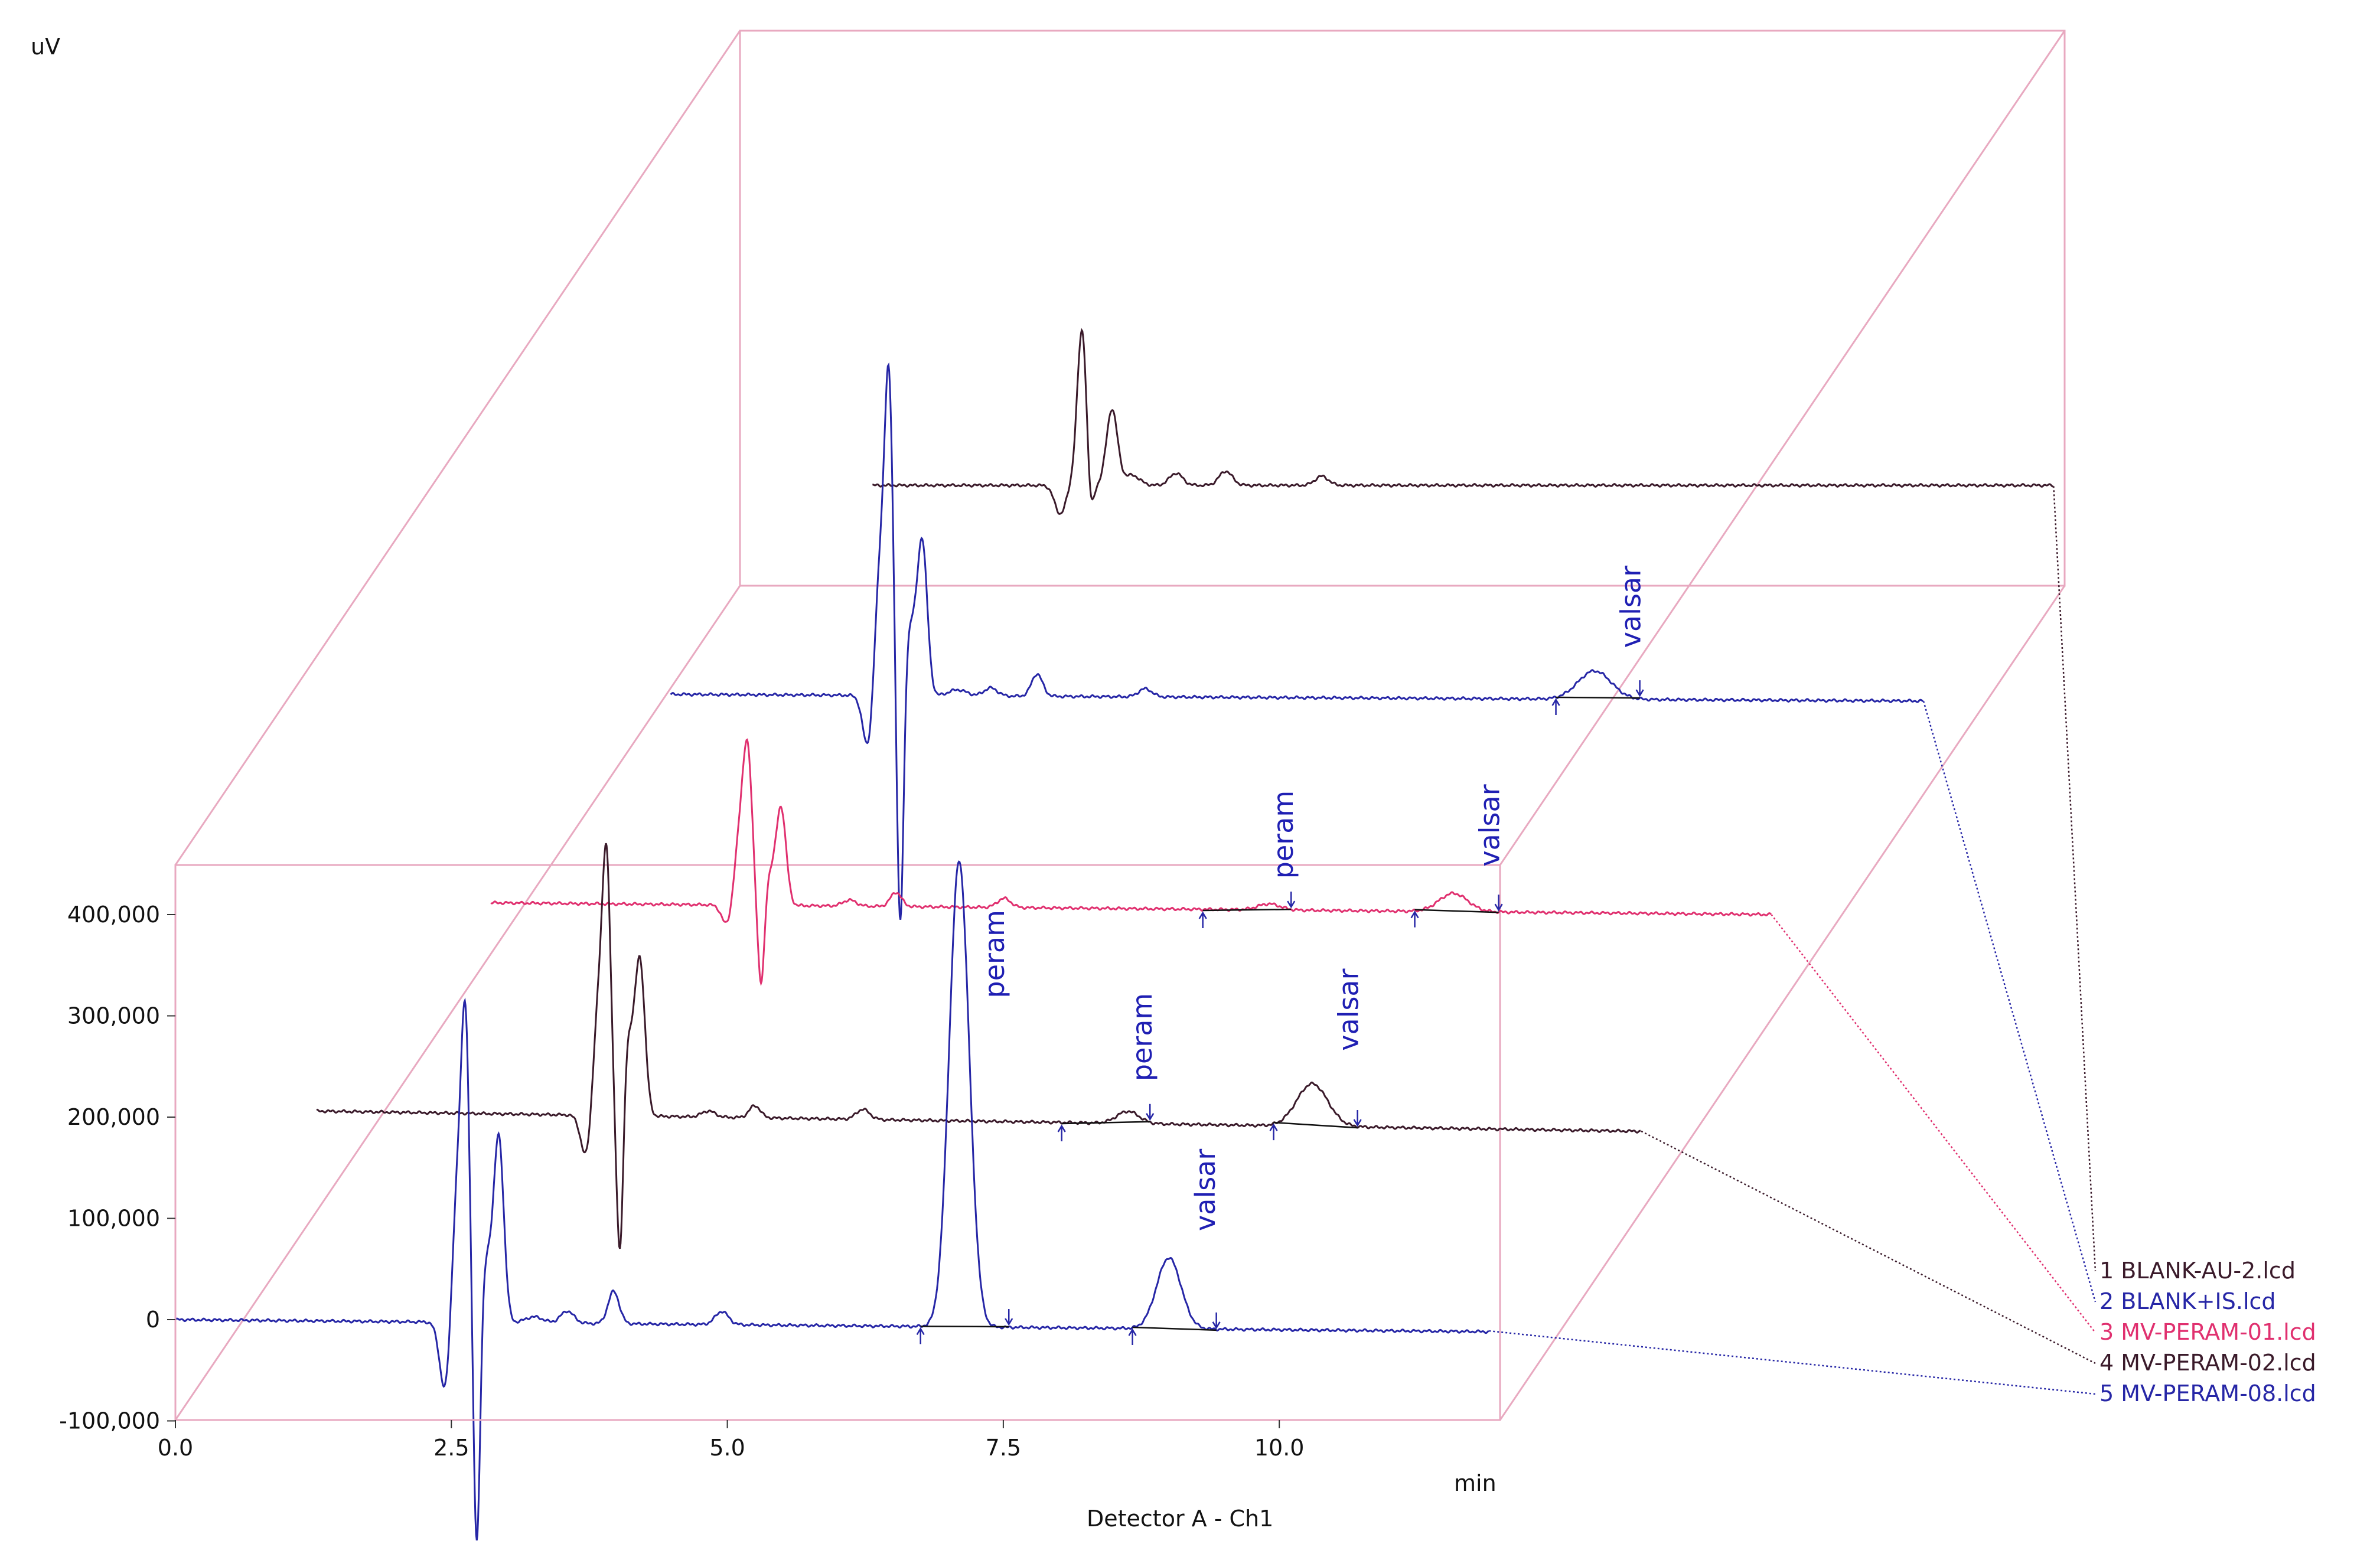  What do you see at coordinates (113, 1016) in the screenshot?
I see `y-tick-label: 300,000` at bounding box center [113, 1016].